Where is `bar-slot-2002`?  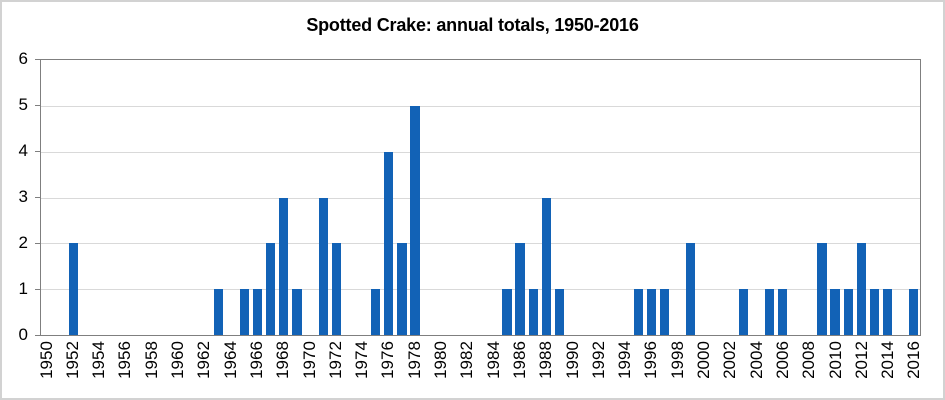 bar-slot-2002 is located at coordinates (730, 197).